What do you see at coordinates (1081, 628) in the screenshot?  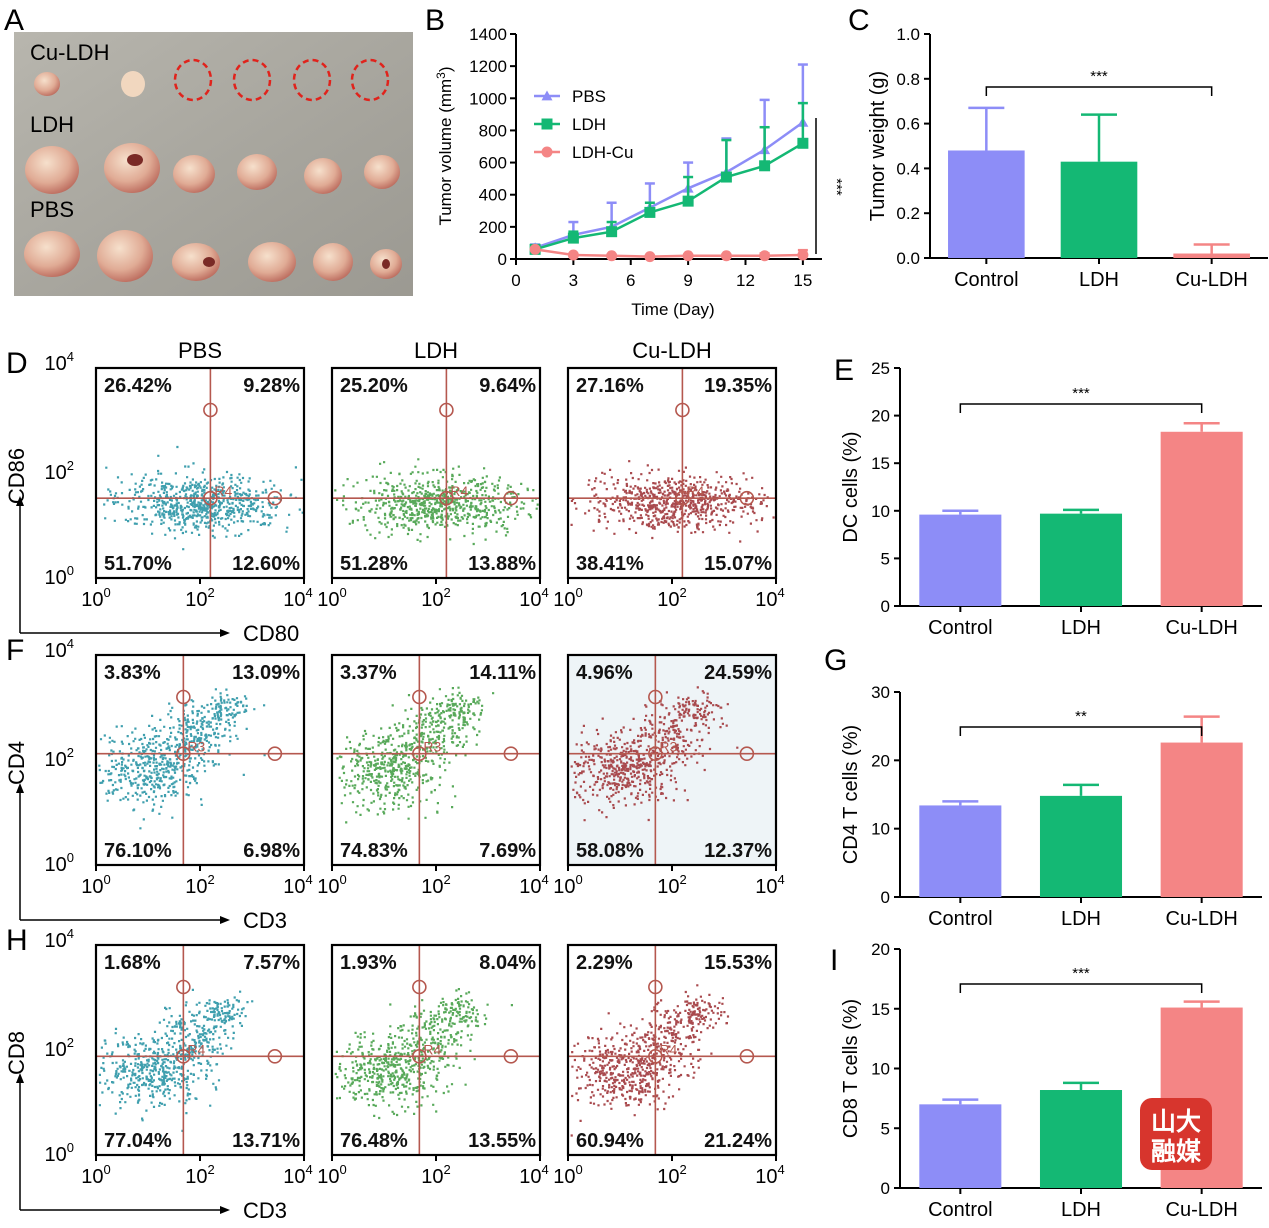 I see `category-label: LDH` at bounding box center [1081, 628].